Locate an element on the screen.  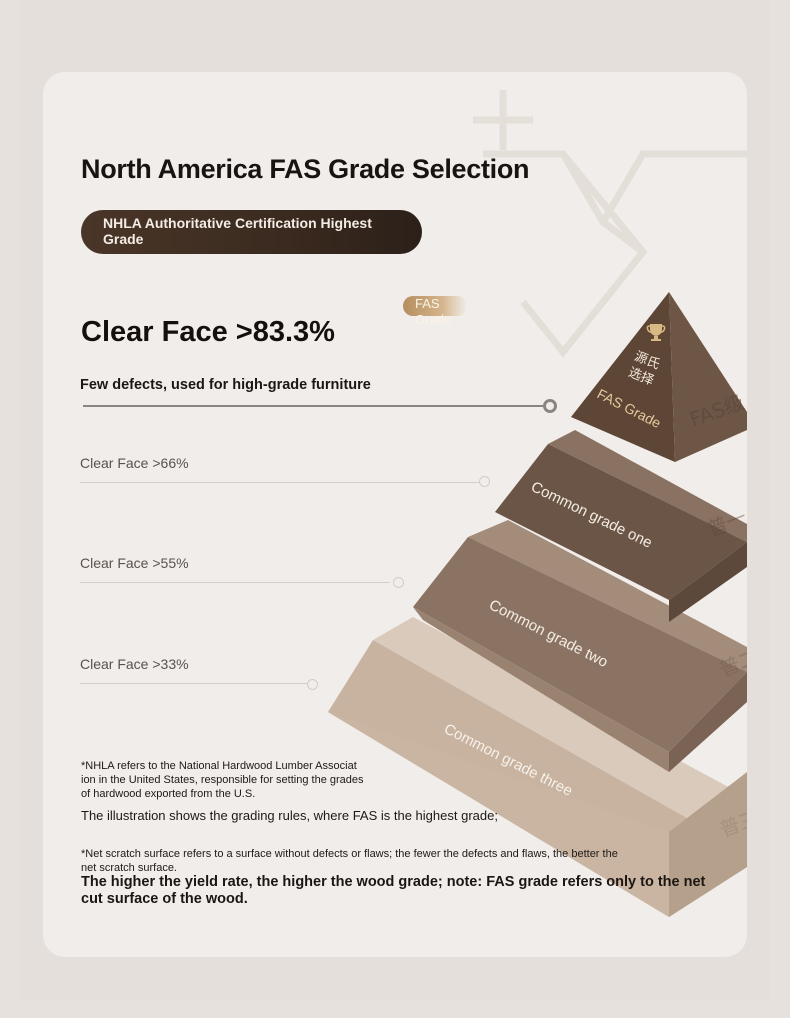
trophy-icon is located at coordinates (656, 332).